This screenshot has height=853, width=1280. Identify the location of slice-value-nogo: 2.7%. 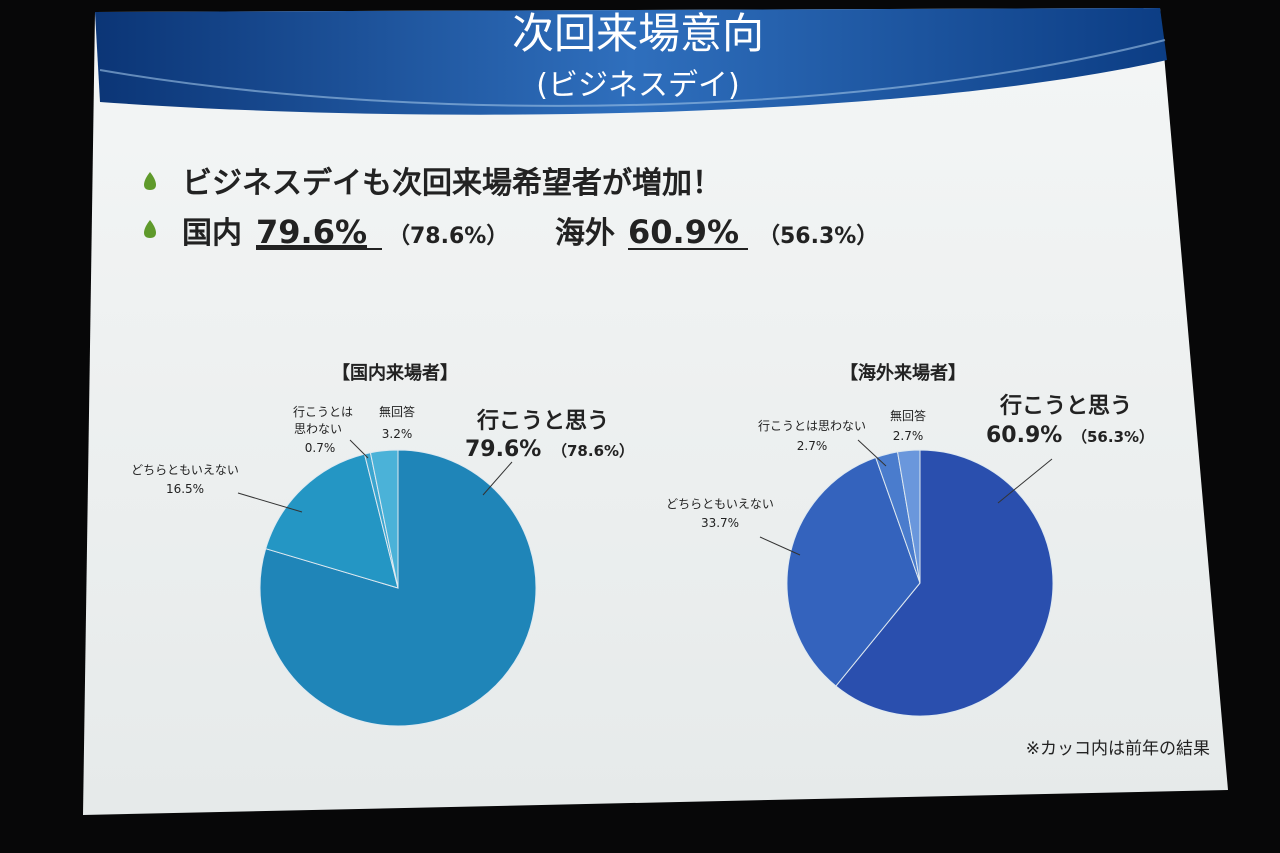
(812, 446).